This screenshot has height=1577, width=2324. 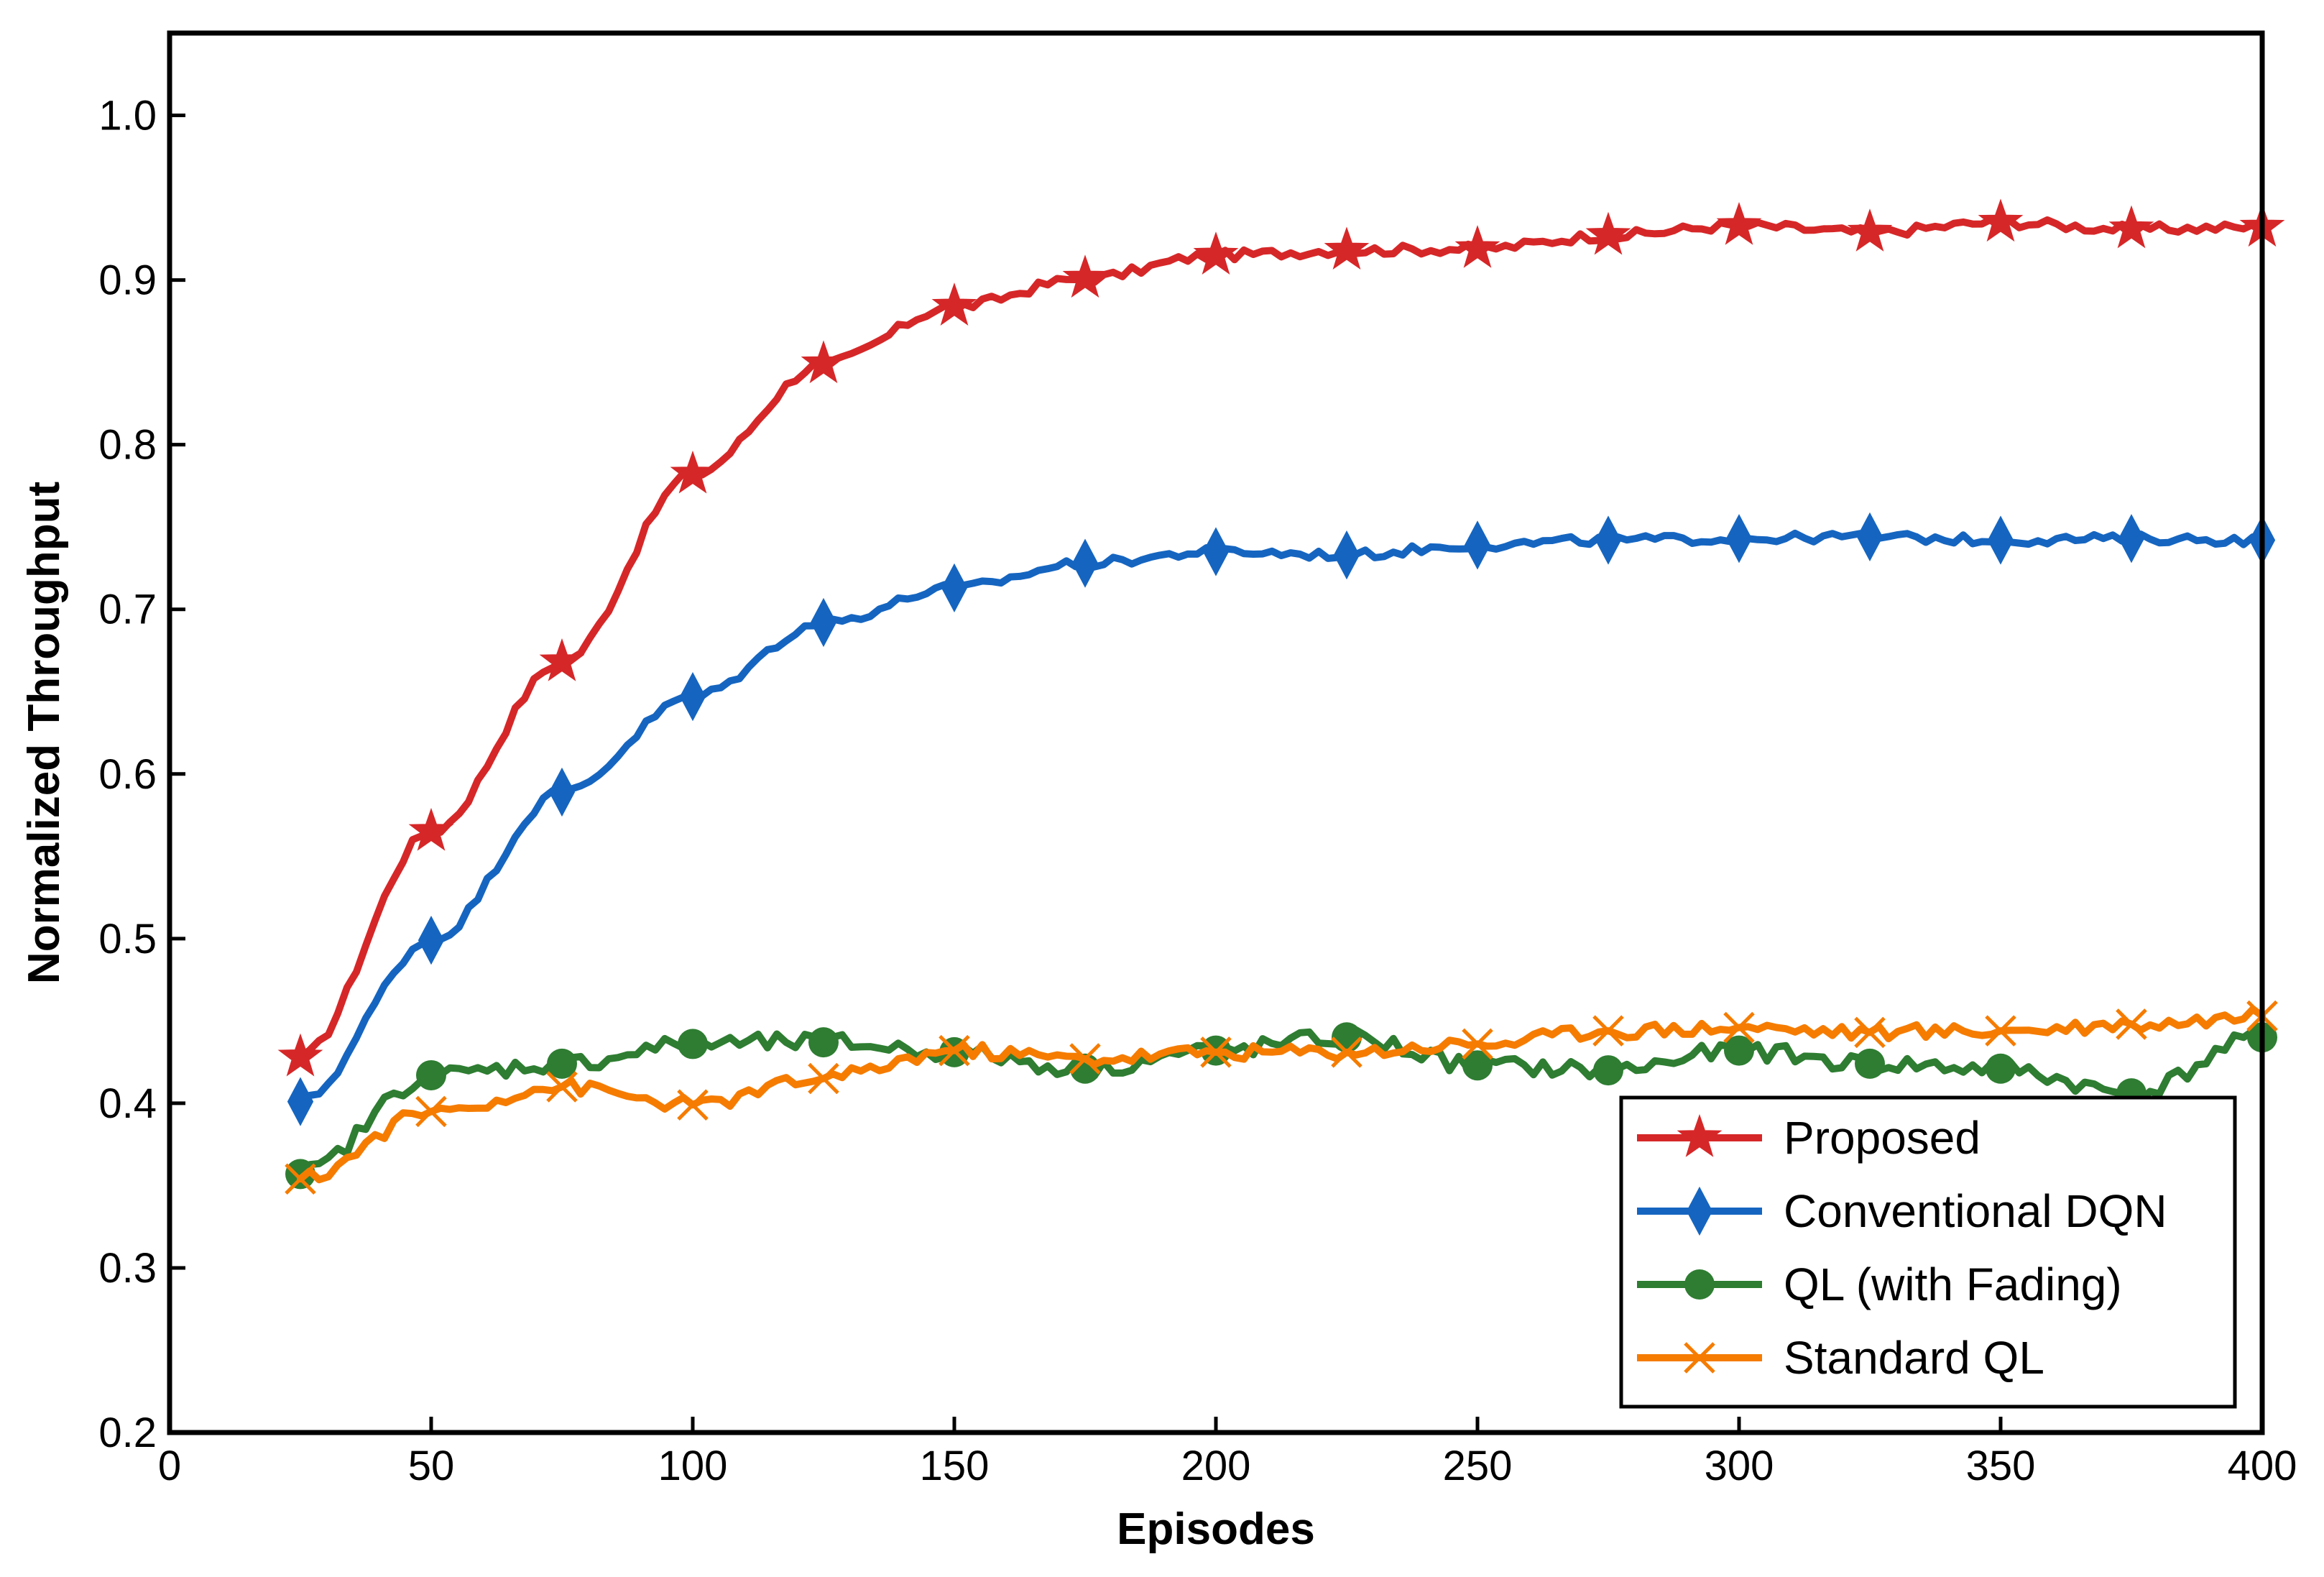 I want to click on x-tick-label: 250, so click(x=1478, y=1466).